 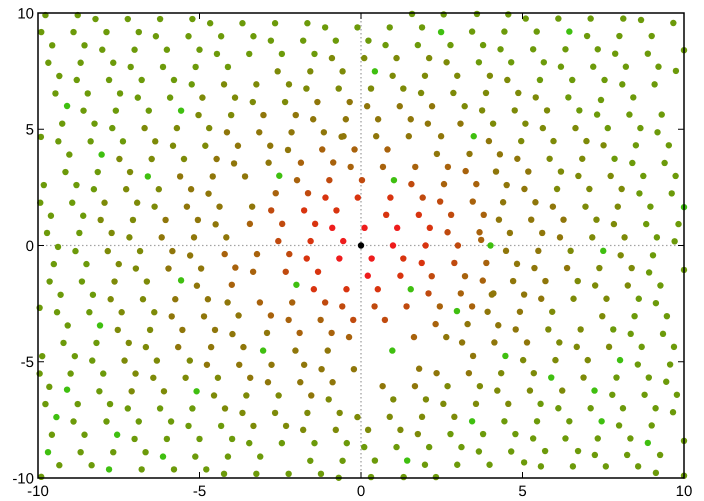 What do you see at coordinates (361, 491) in the screenshot?
I see `x-tick-label: 0` at bounding box center [361, 491].